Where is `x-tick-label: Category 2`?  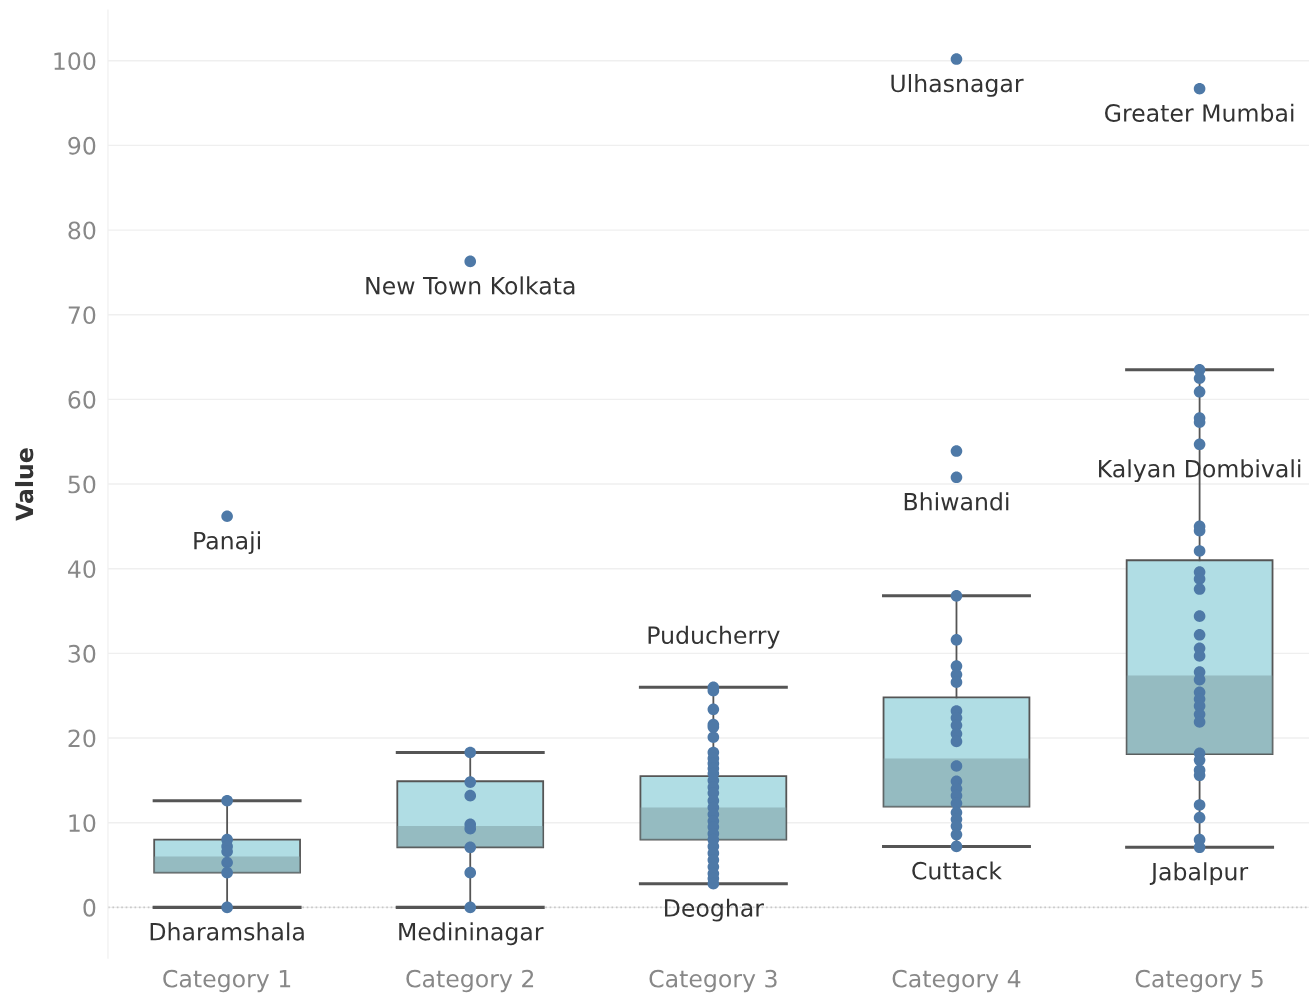
x-tick-label: Category 2 is located at coordinates (470, 981).